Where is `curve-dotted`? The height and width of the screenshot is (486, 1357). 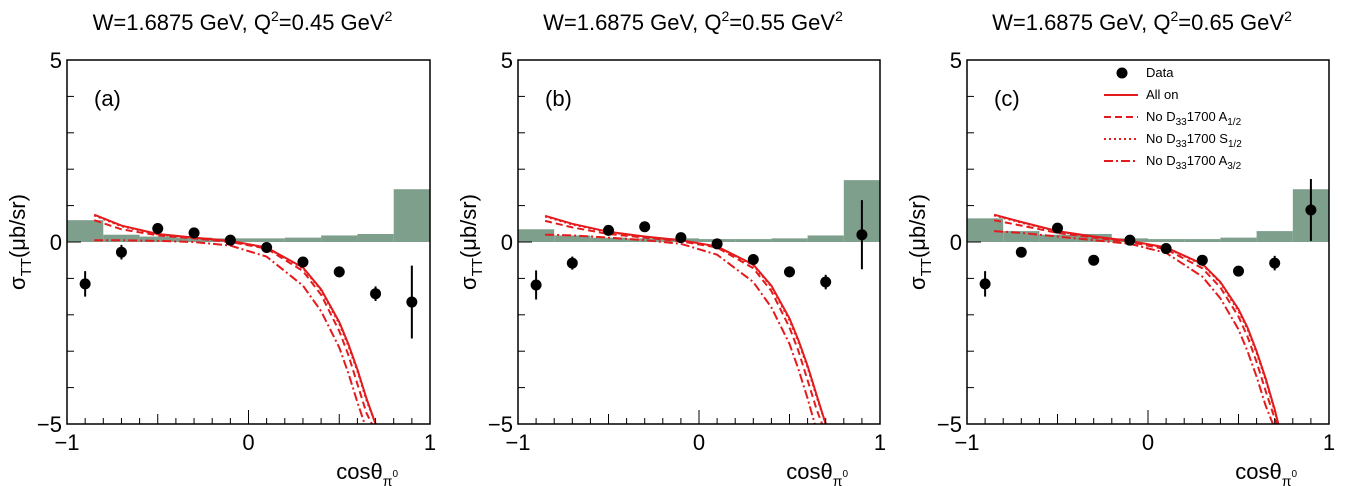 curve-dotted is located at coordinates (685, 320).